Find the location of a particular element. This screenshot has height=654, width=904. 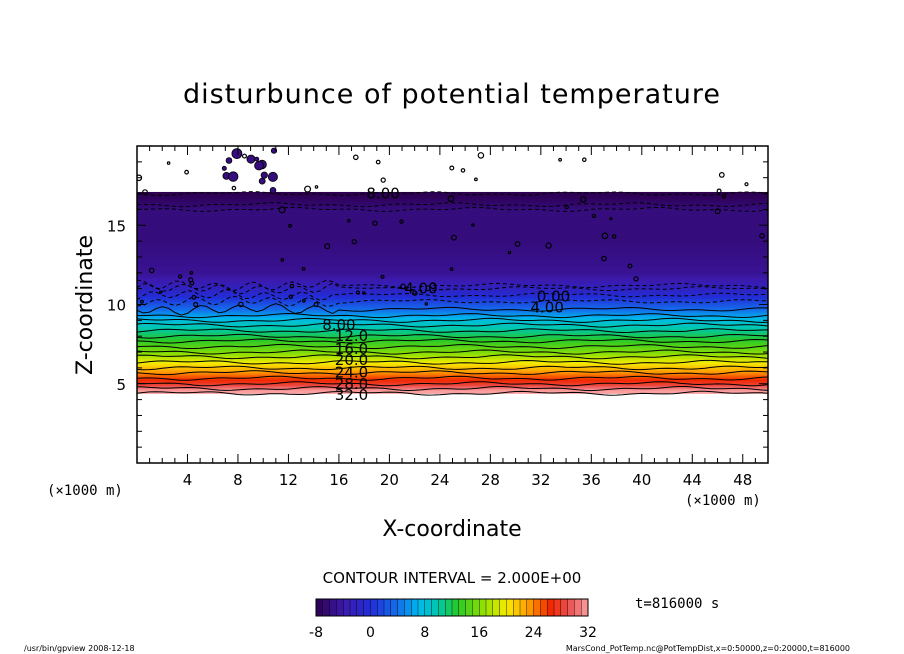

x-tick-label: 20 is located at coordinates (389, 480).